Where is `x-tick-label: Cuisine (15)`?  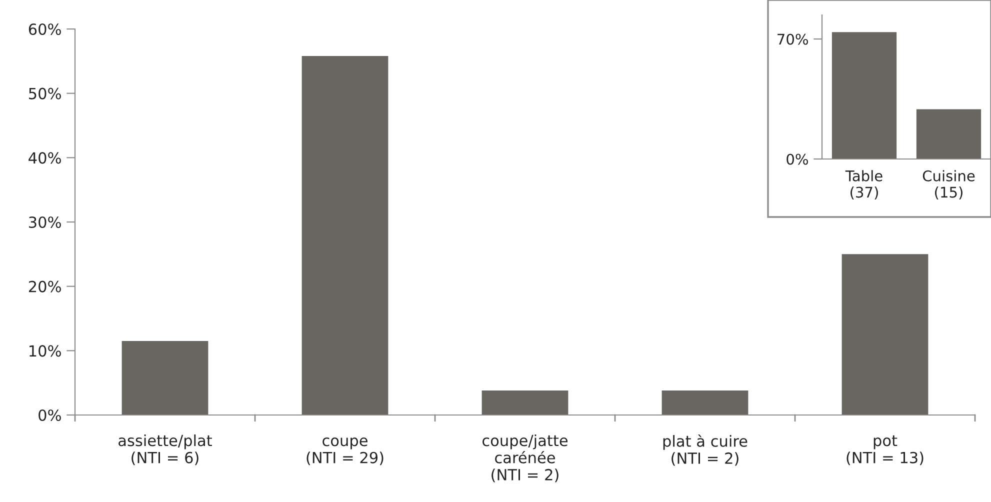
x-tick-label: Cuisine (15) is located at coordinates (948, 185).